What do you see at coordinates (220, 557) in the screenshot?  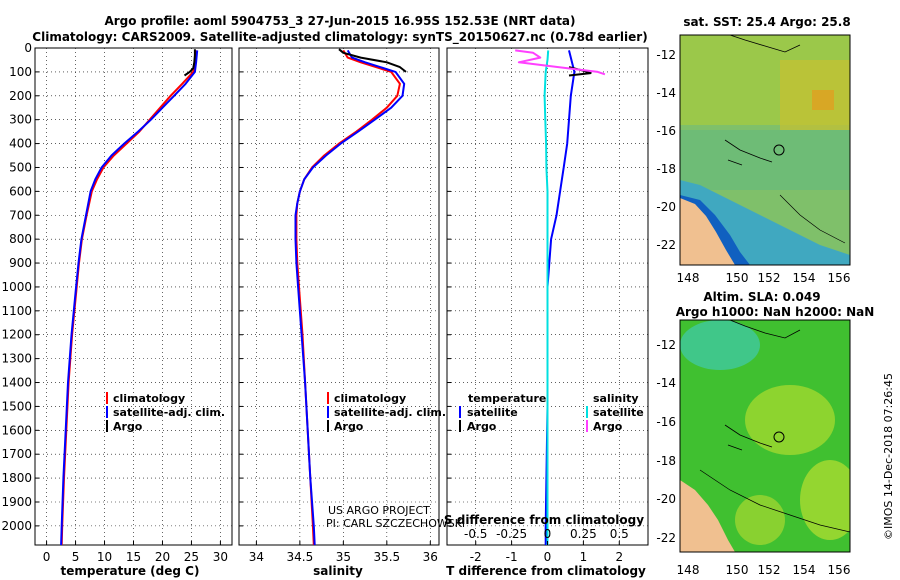 I see `temperature-xtick-label: 30` at bounding box center [220, 557].